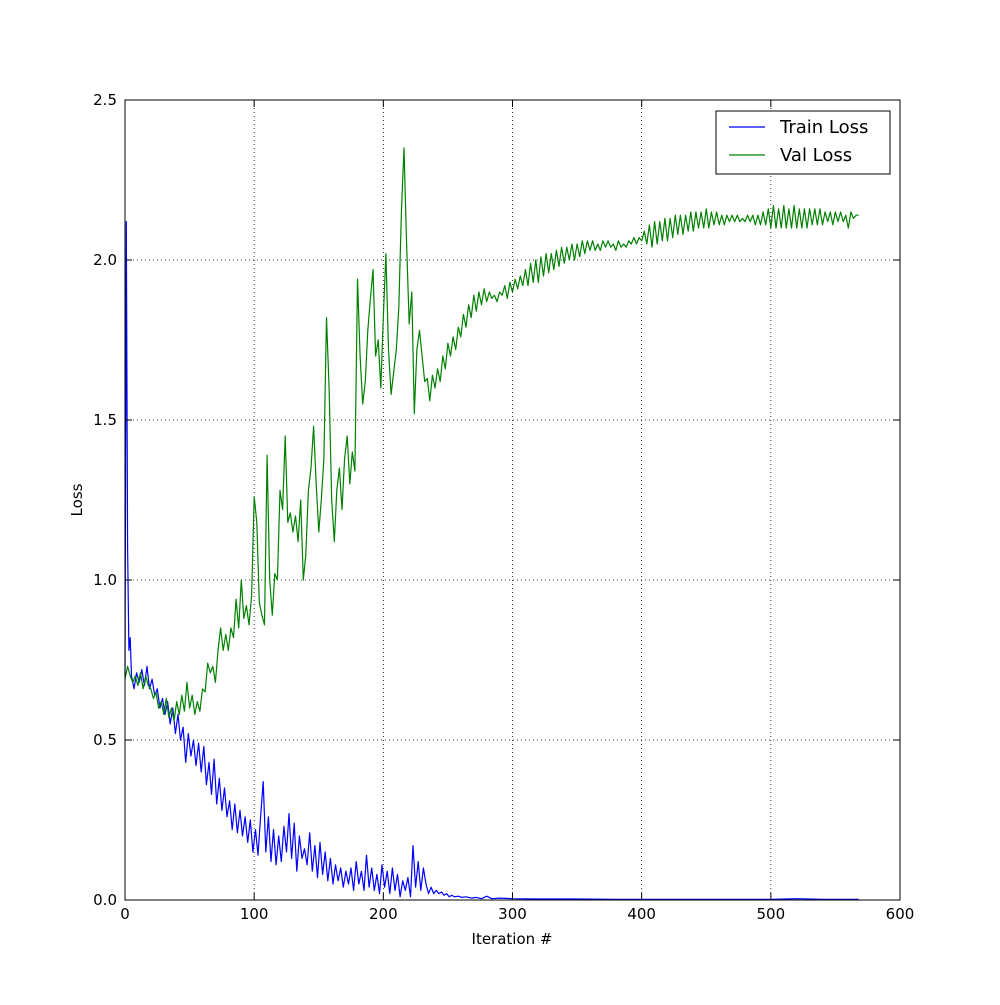  Describe the element at coordinates (105, 740) in the screenshot. I see `y-tick-label: 0.5` at that location.